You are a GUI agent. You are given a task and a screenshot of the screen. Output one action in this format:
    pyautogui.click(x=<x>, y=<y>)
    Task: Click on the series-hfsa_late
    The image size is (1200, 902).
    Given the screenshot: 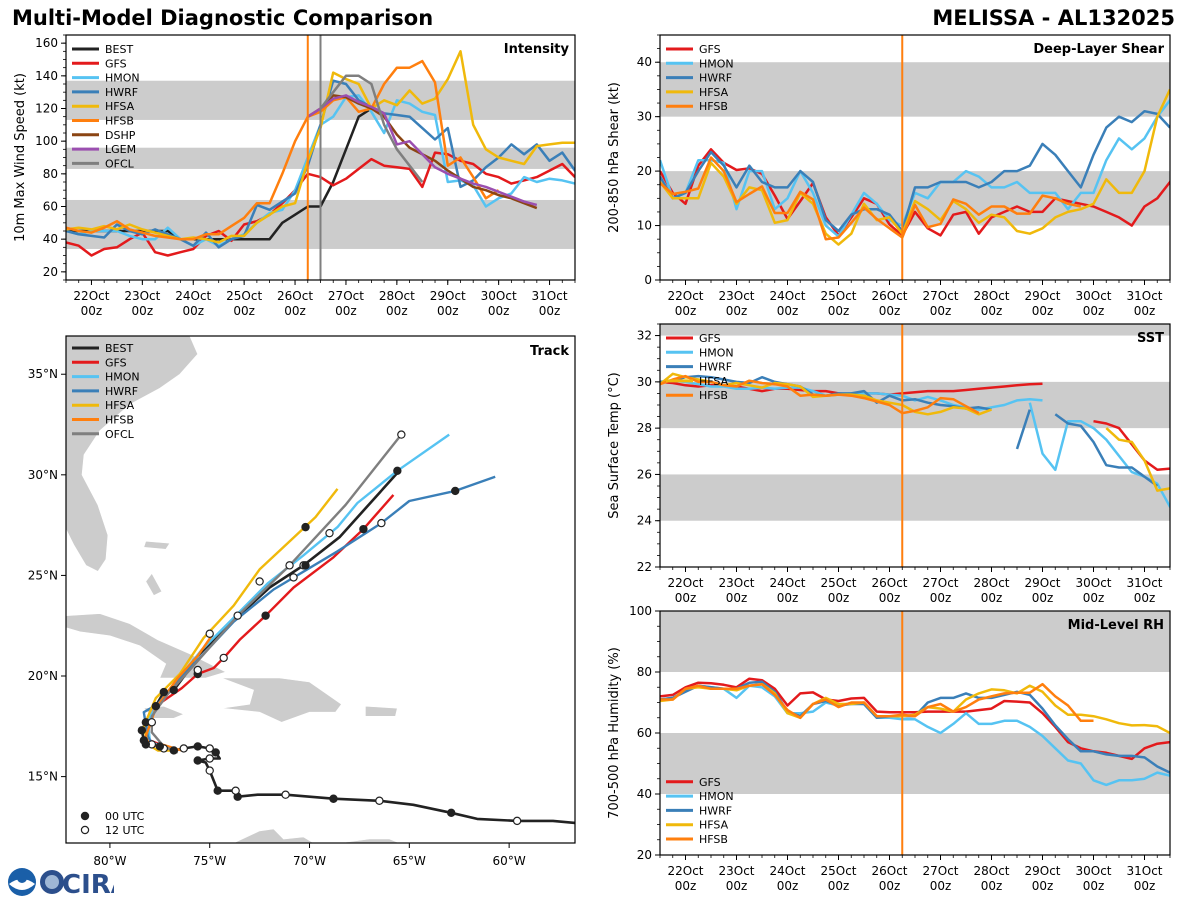 What is the action you would take?
    pyautogui.click(x=1137, y=459)
    